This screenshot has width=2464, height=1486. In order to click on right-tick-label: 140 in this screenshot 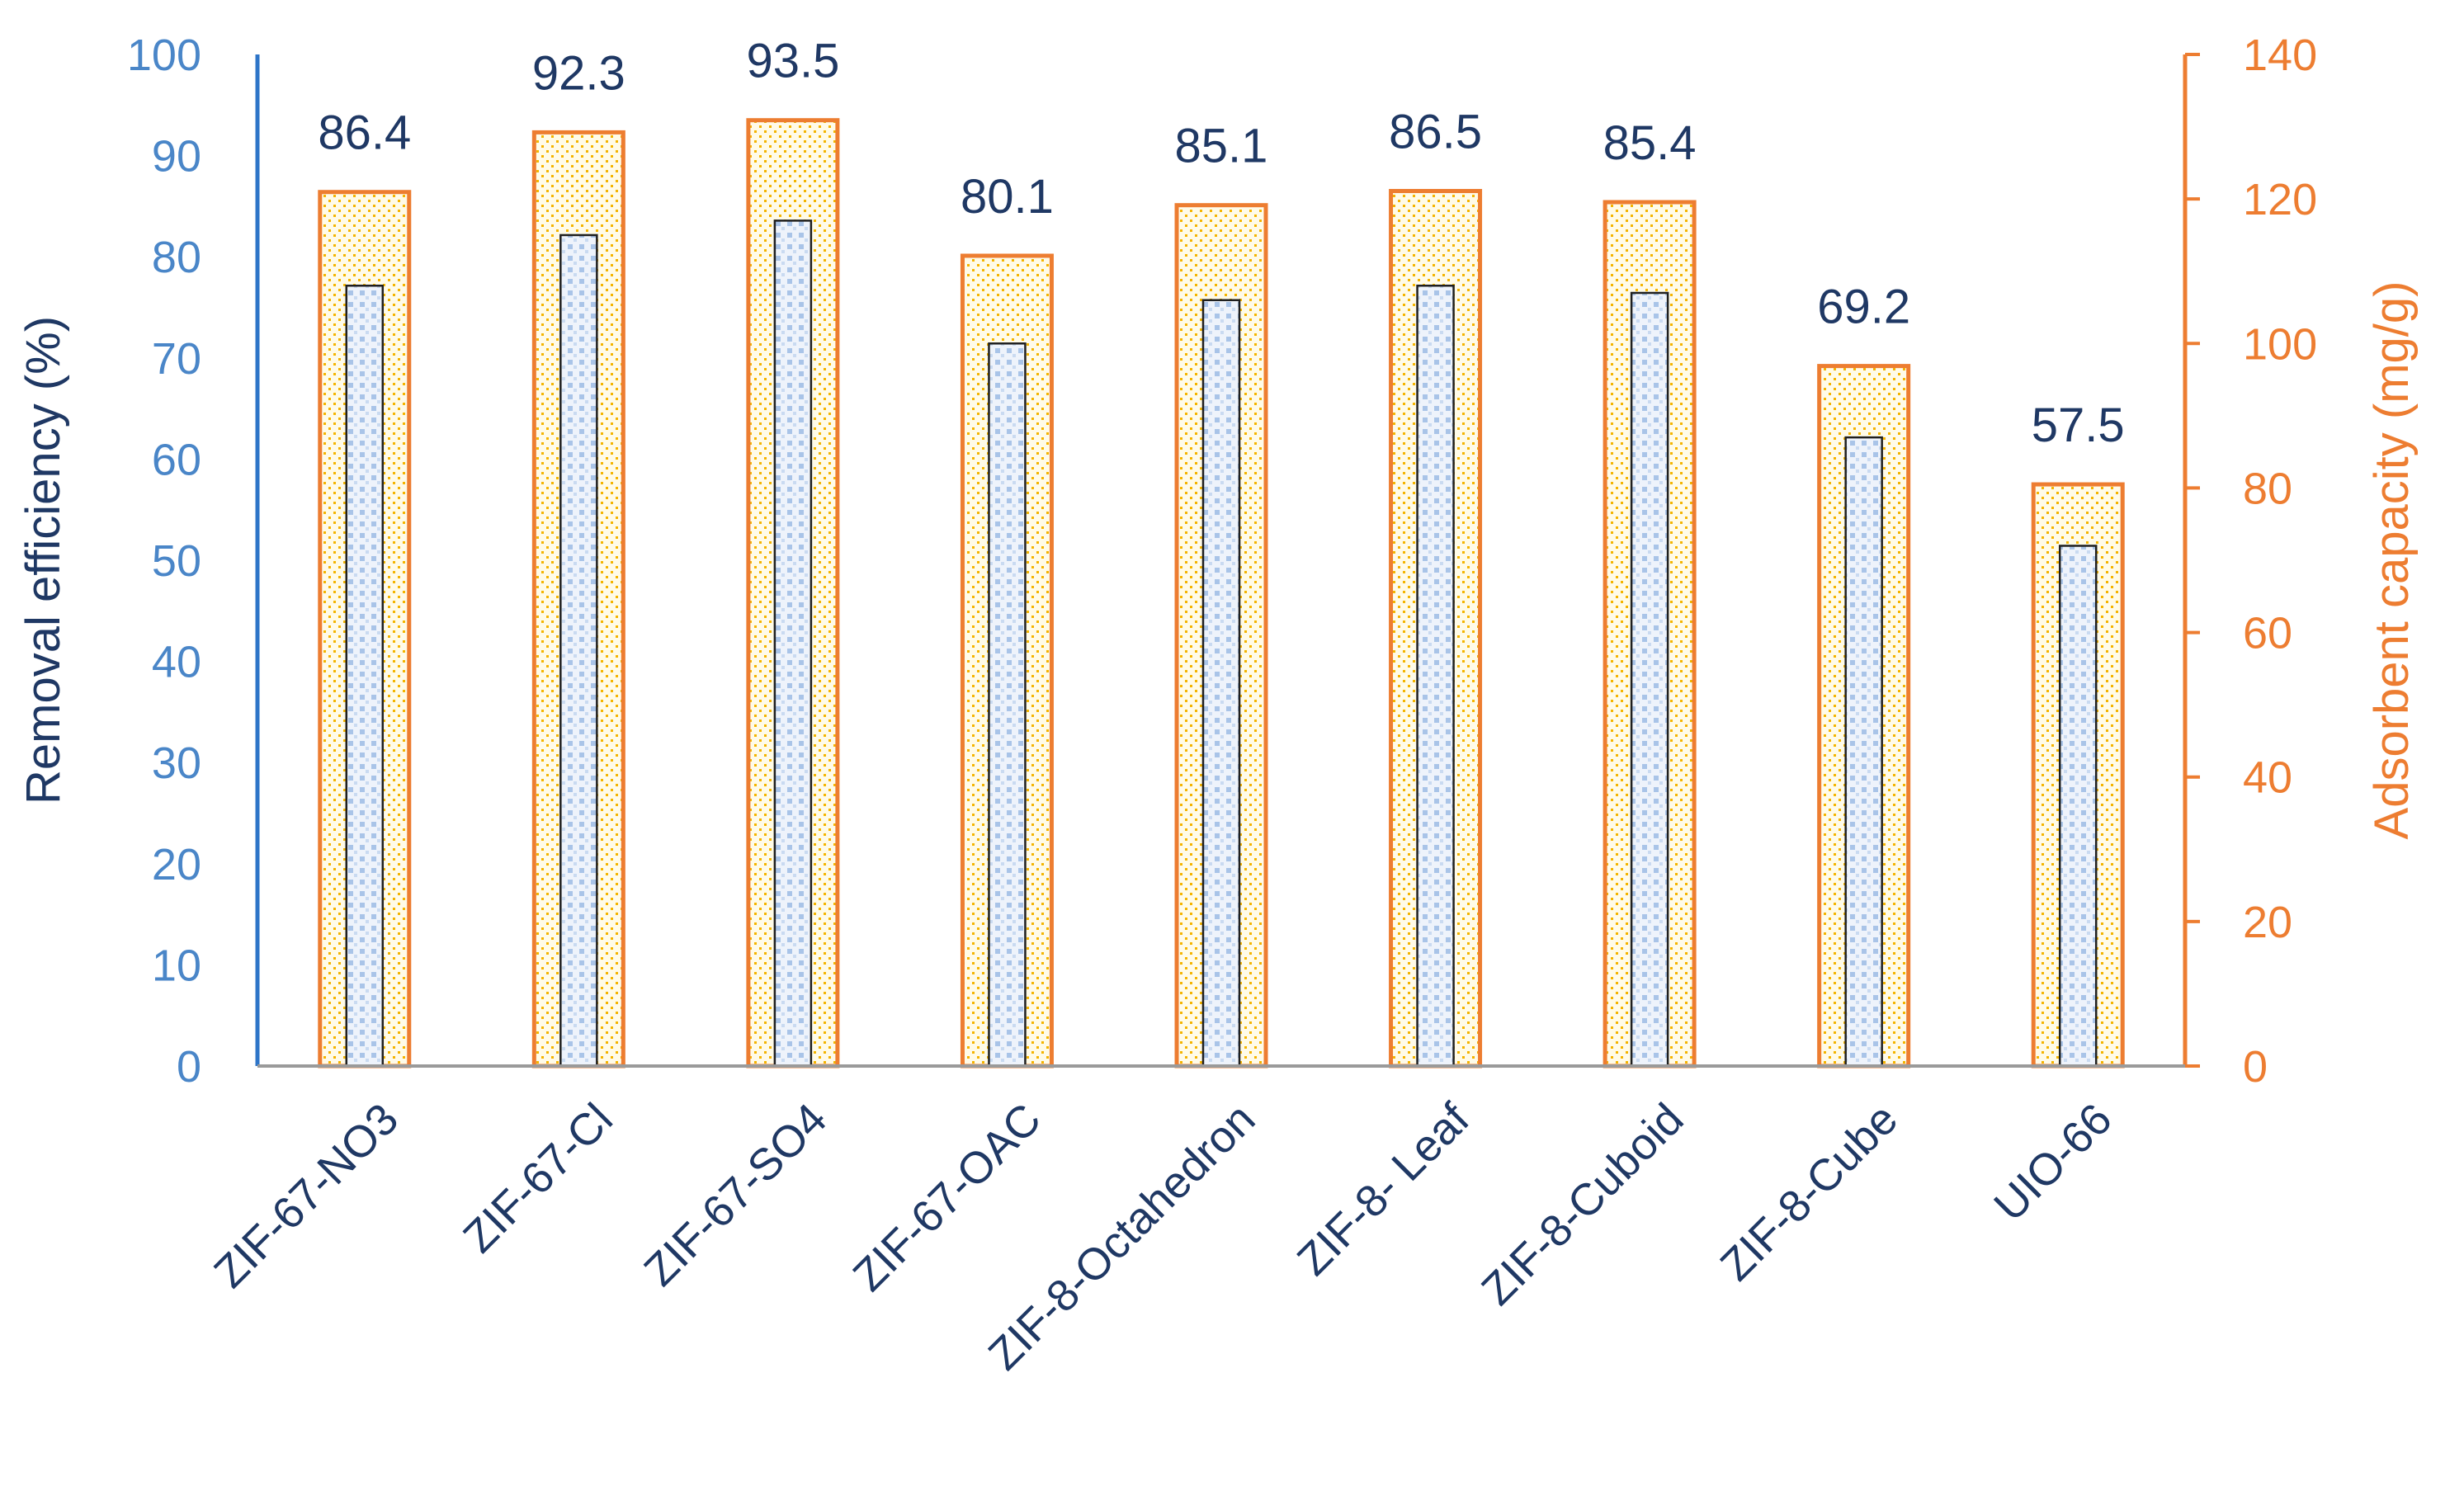, I will do `click(2280, 56)`.